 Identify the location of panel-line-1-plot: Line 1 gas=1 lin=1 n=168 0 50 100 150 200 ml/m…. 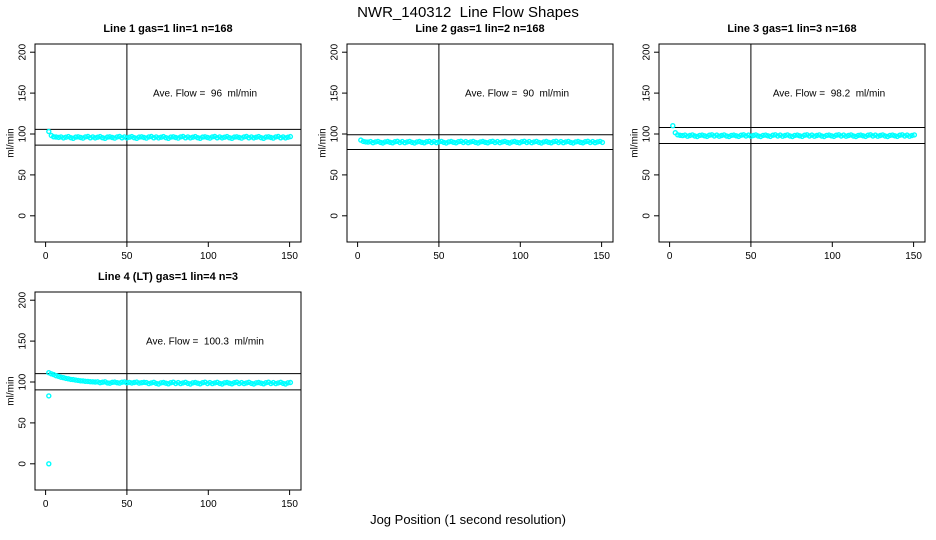
(154, 142).